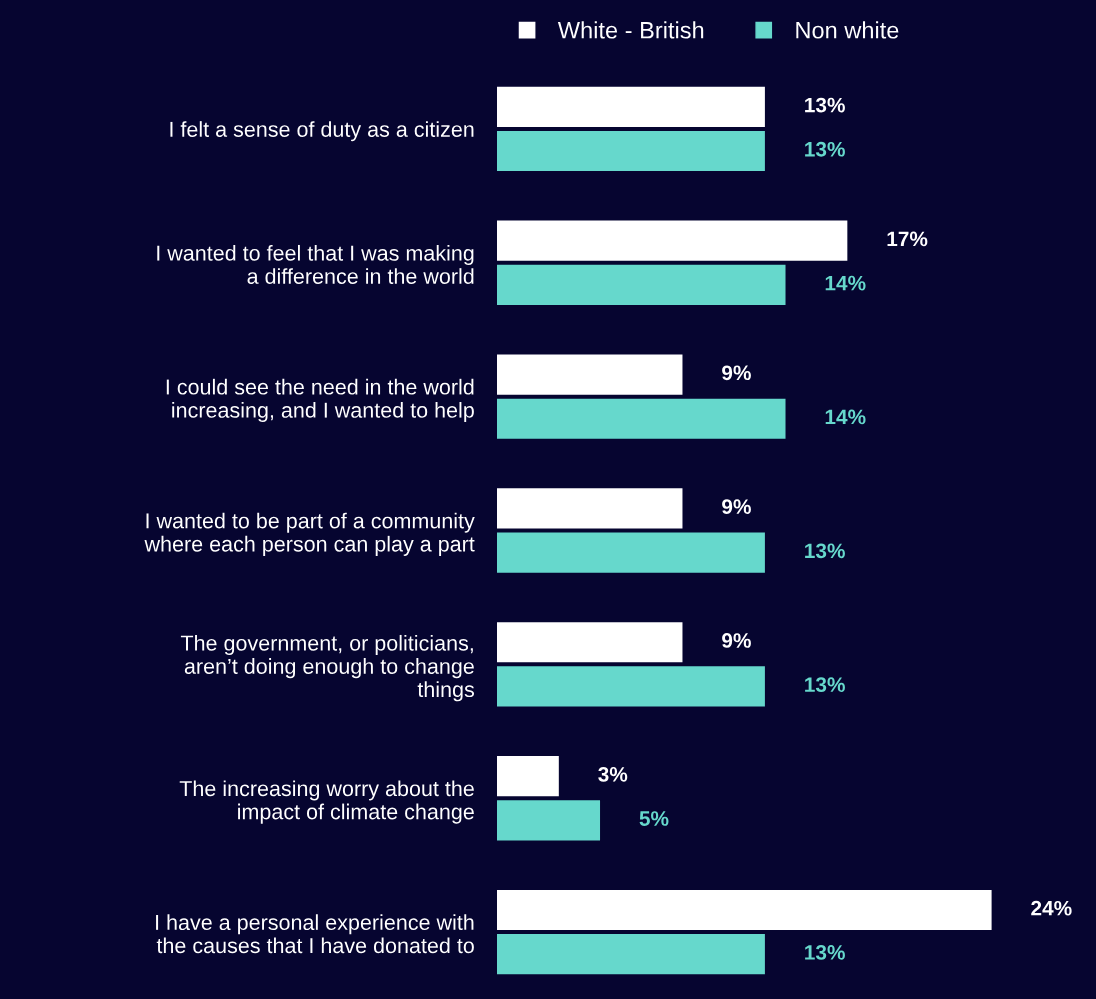  I want to click on data-label: 24%, so click(1051, 908).